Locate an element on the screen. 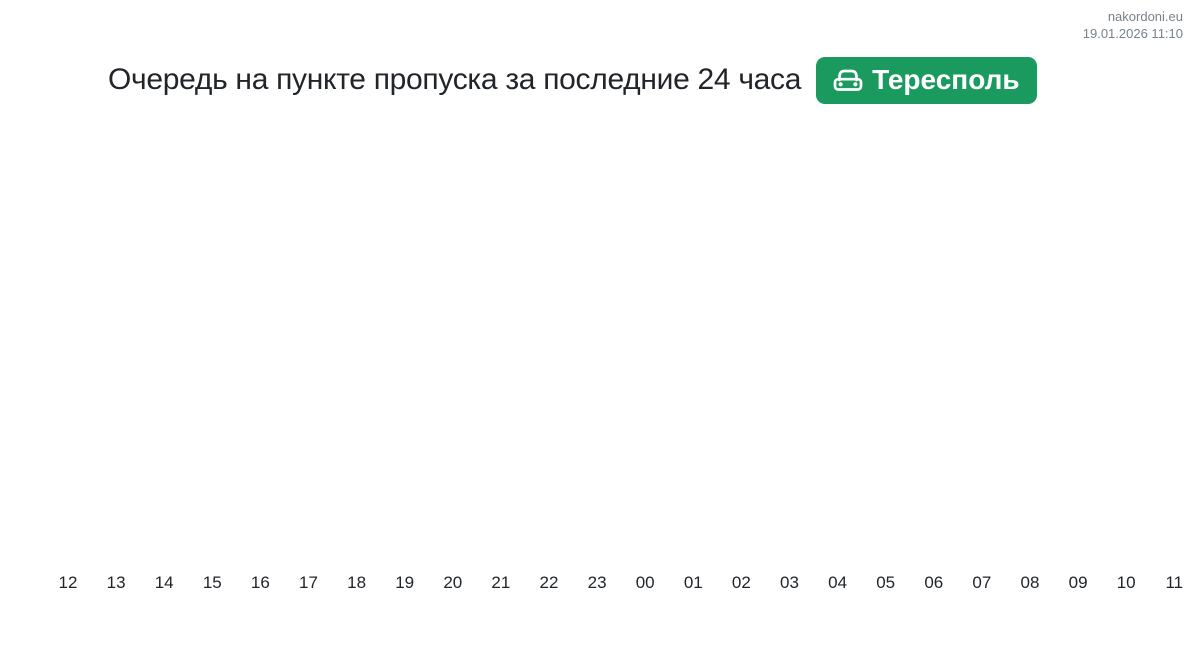  x-tick-label: 09 is located at coordinates (1078, 582).